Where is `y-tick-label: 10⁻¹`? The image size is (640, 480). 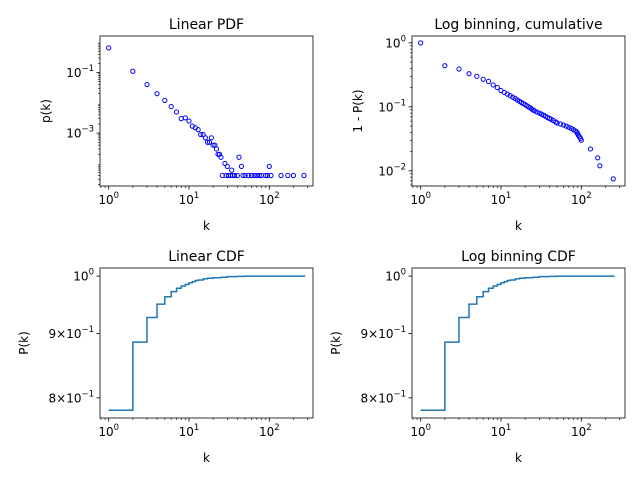
y-tick-label: 10⁻¹ is located at coordinates (80, 72).